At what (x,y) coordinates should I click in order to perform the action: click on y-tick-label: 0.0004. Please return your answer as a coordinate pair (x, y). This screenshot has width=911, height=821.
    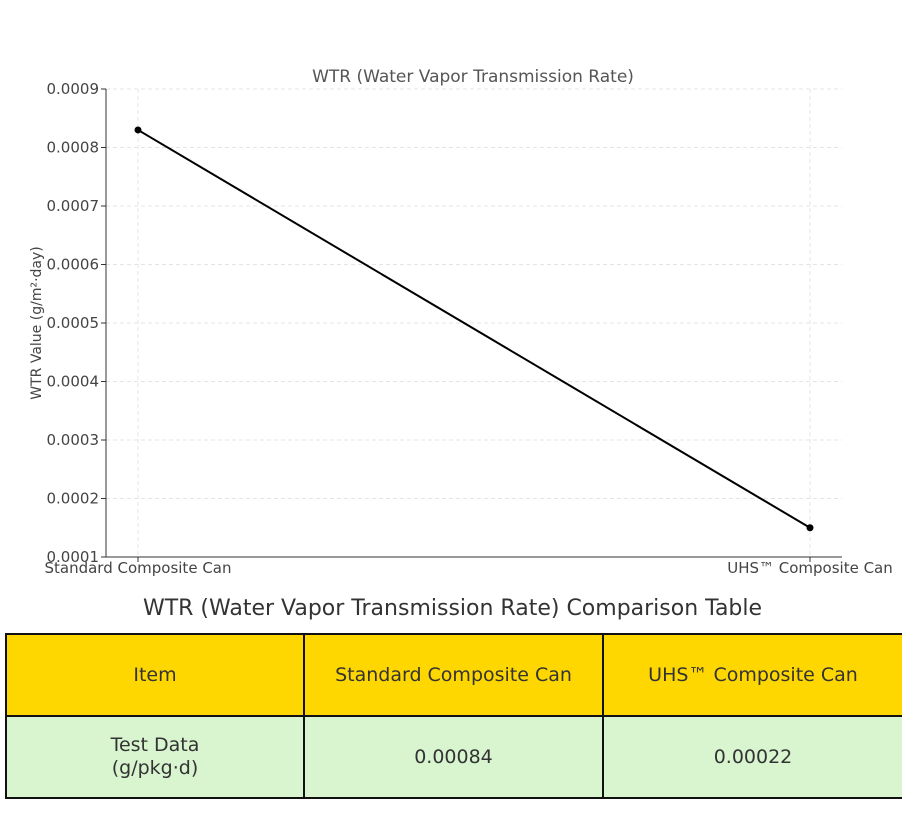
    Looking at the image, I should click on (73, 382).